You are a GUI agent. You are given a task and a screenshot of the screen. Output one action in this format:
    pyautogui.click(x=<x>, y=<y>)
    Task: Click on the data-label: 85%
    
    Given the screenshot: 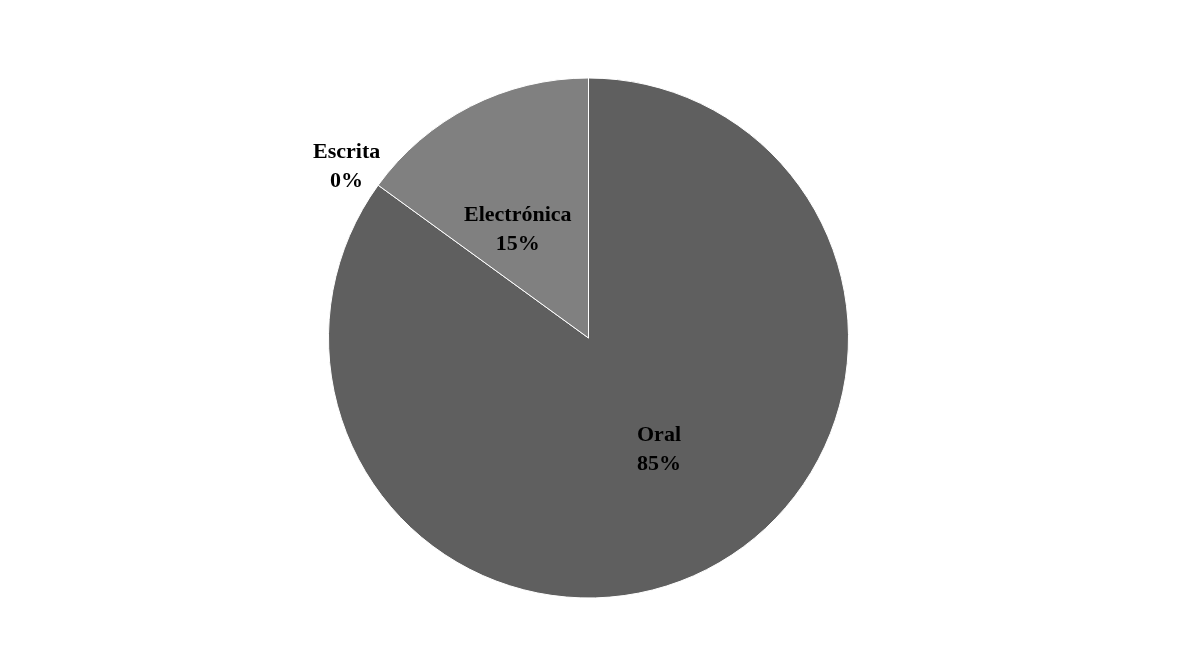 What is the action you would take?
    pyautogui.click(x=659, y=462)
    